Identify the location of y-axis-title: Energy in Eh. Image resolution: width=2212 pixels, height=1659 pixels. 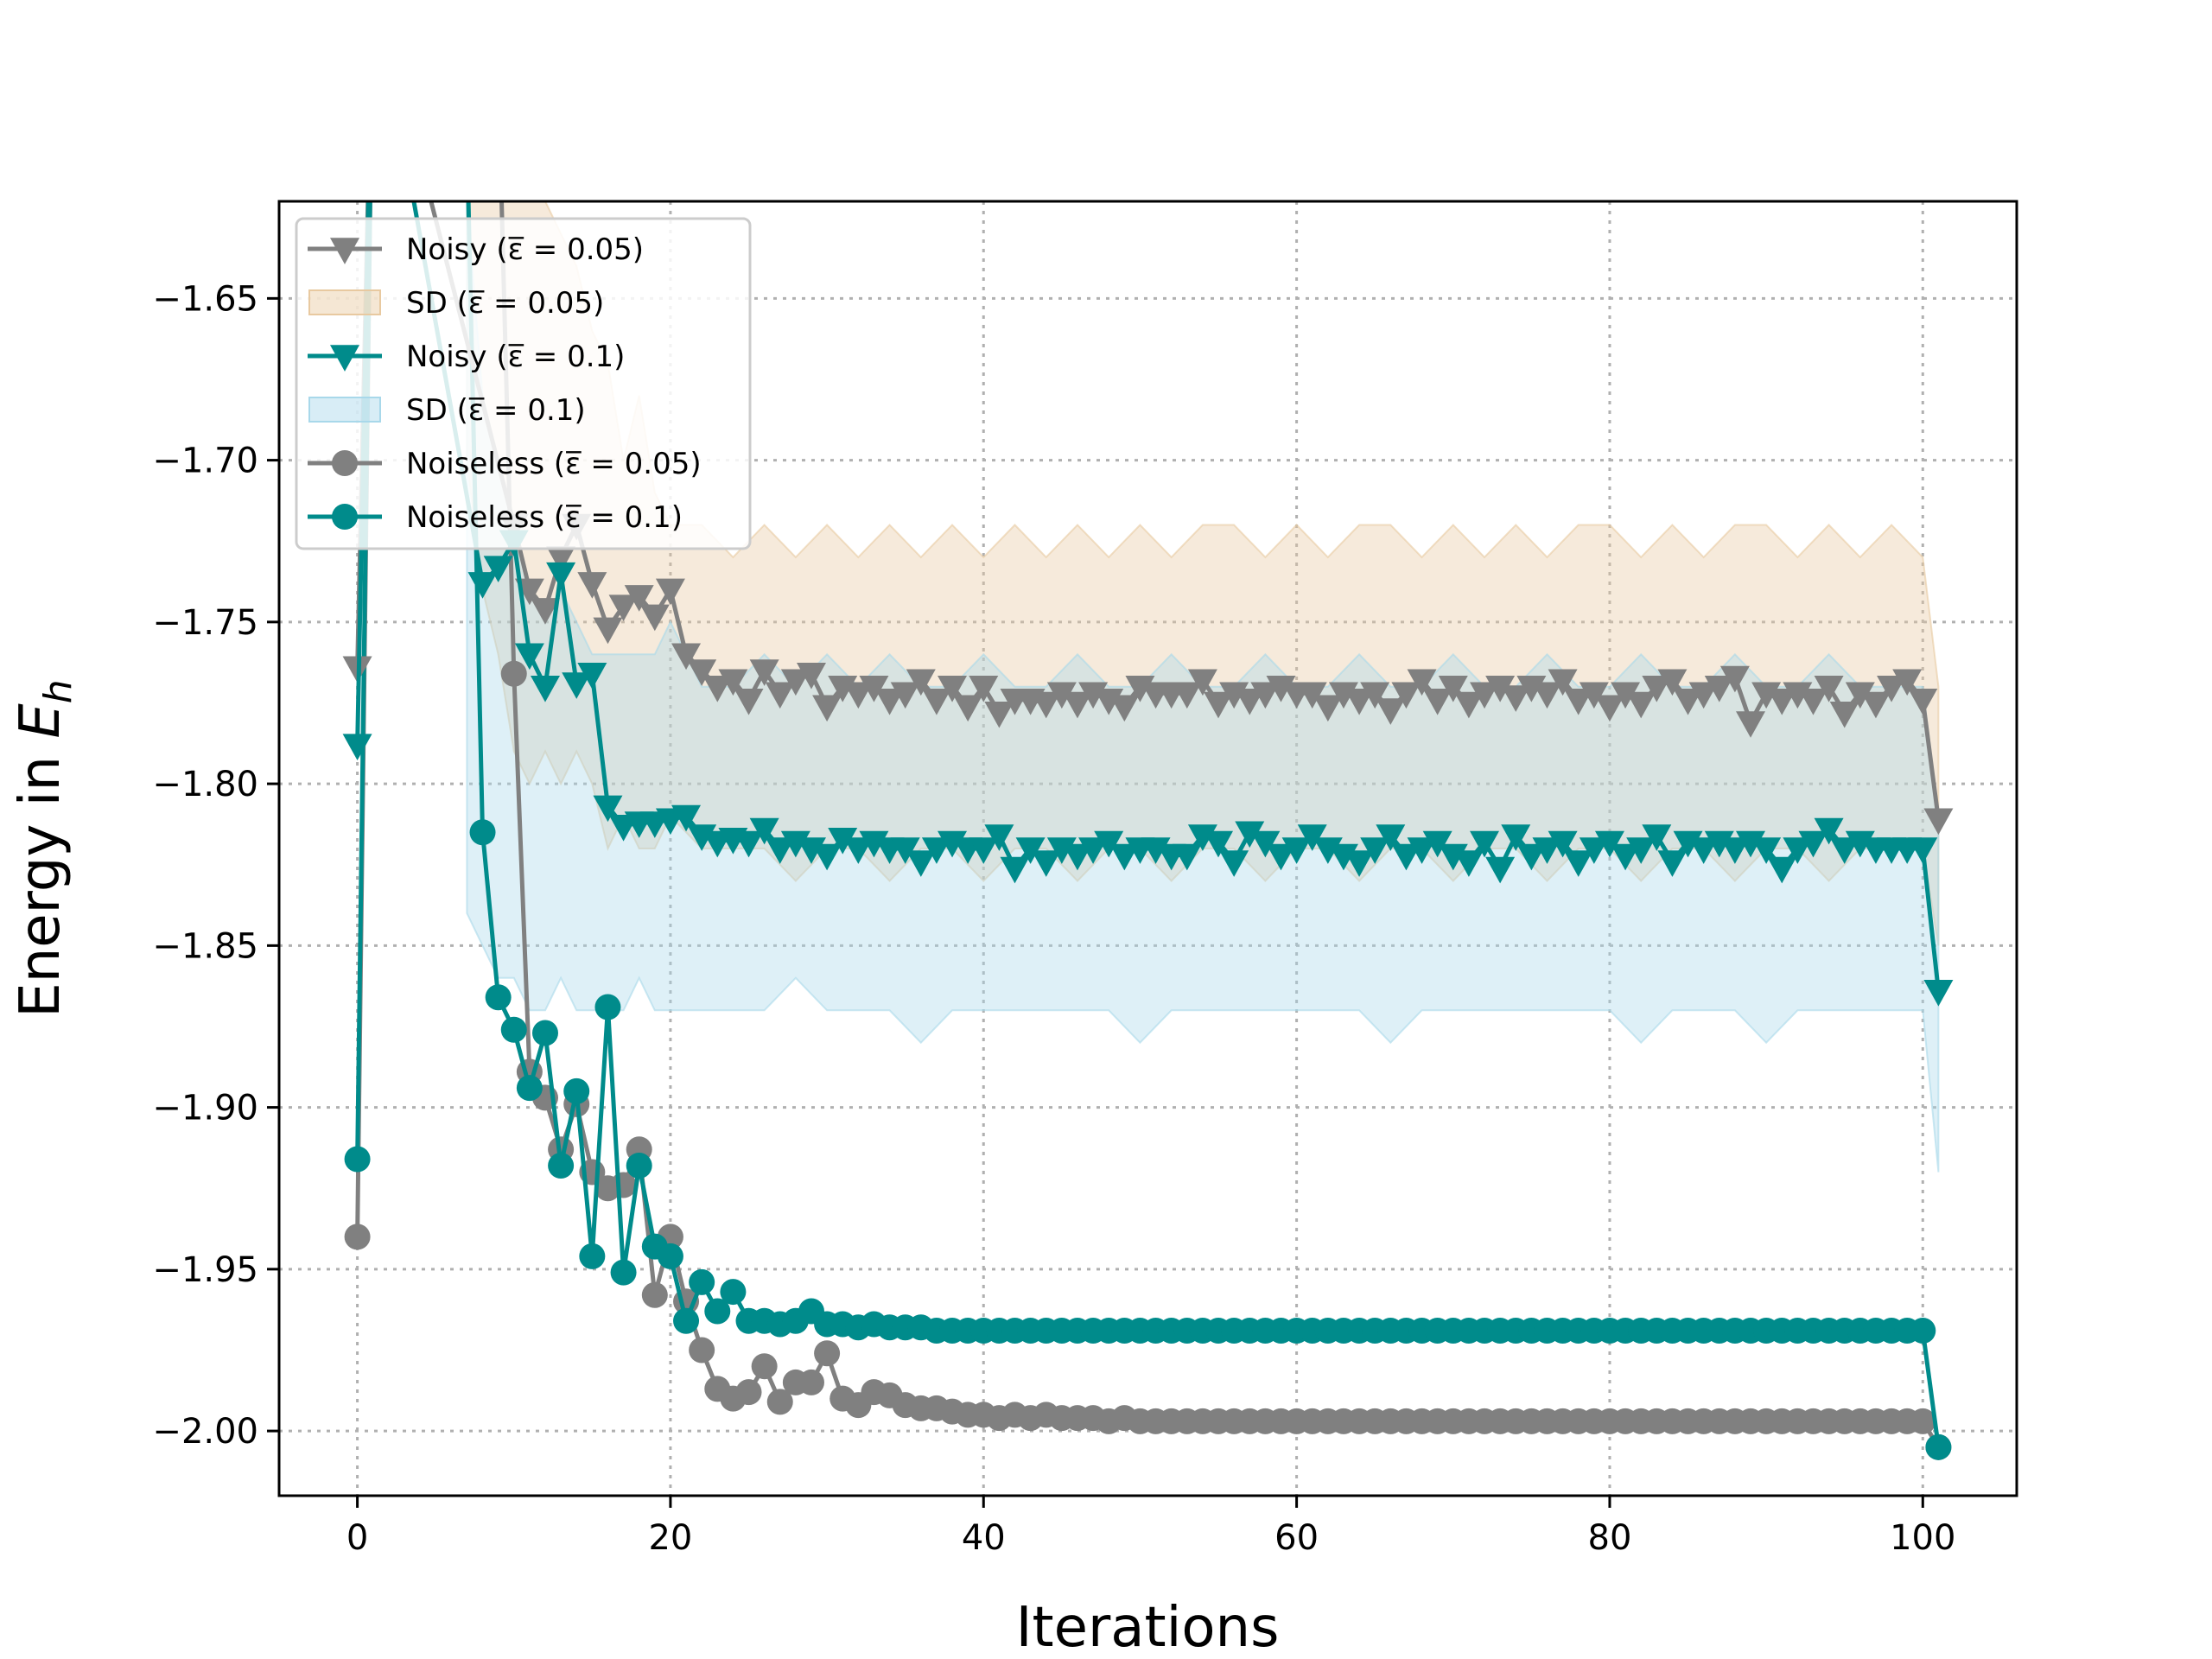
(44, 848).